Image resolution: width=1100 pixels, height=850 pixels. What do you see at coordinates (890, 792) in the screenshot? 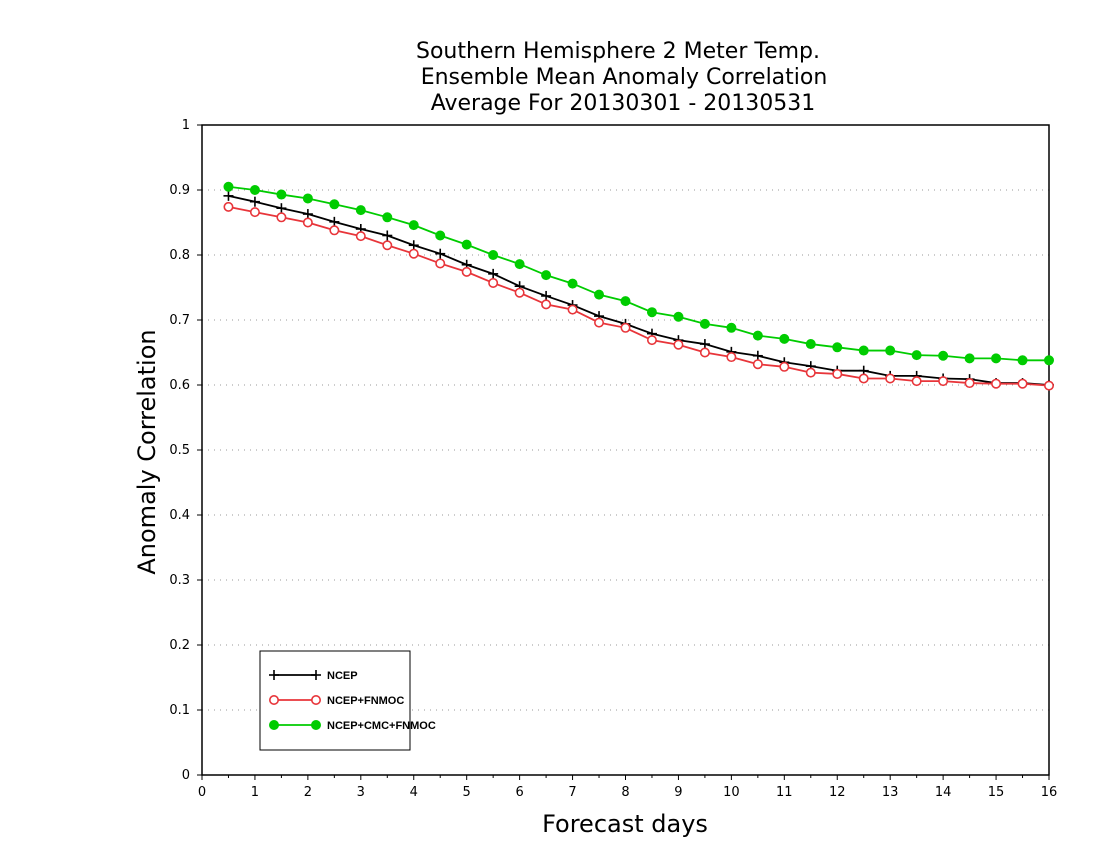
I see `x-tick-label: 13` at bounding box center [890, 792].